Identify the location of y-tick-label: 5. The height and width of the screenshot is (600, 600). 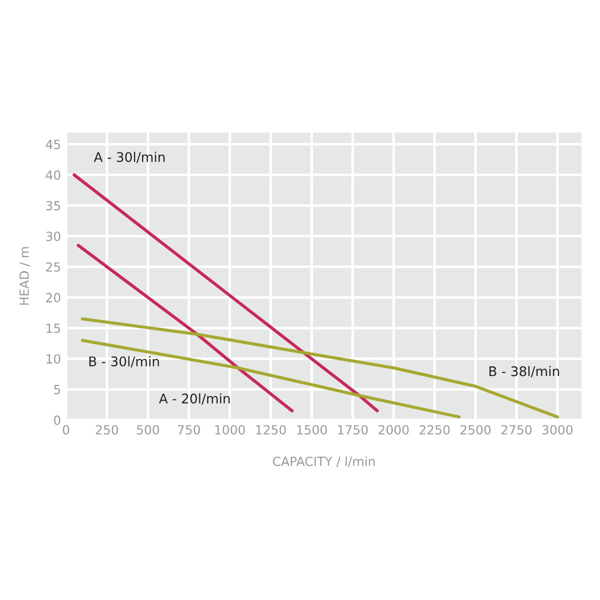
(57, 389).